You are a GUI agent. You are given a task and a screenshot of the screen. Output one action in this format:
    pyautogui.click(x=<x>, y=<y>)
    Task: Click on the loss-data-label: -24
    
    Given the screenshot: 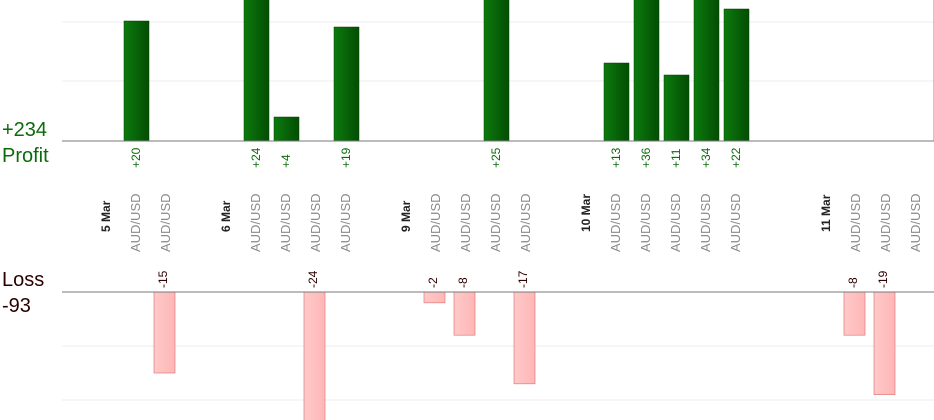 What is the action you would take?
    pyautogui.click(x=313, y=279)
    